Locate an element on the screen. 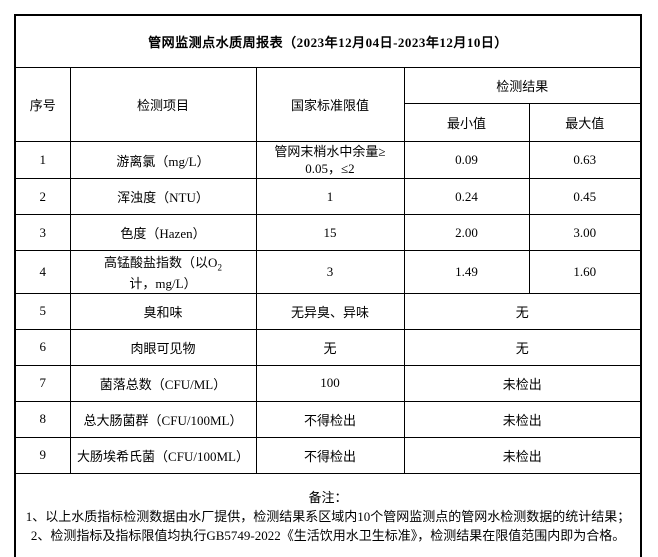  cell-no: 4 is located at coordinates (42, 272).